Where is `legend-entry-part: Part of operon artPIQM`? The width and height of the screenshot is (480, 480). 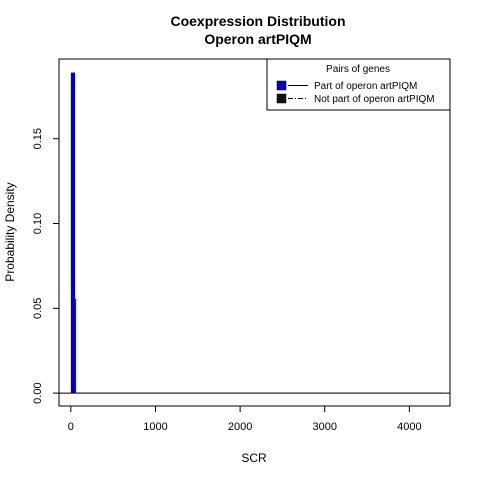 legend-entry-part: Part of operon artPIQM is located at coordinates (365, 86).